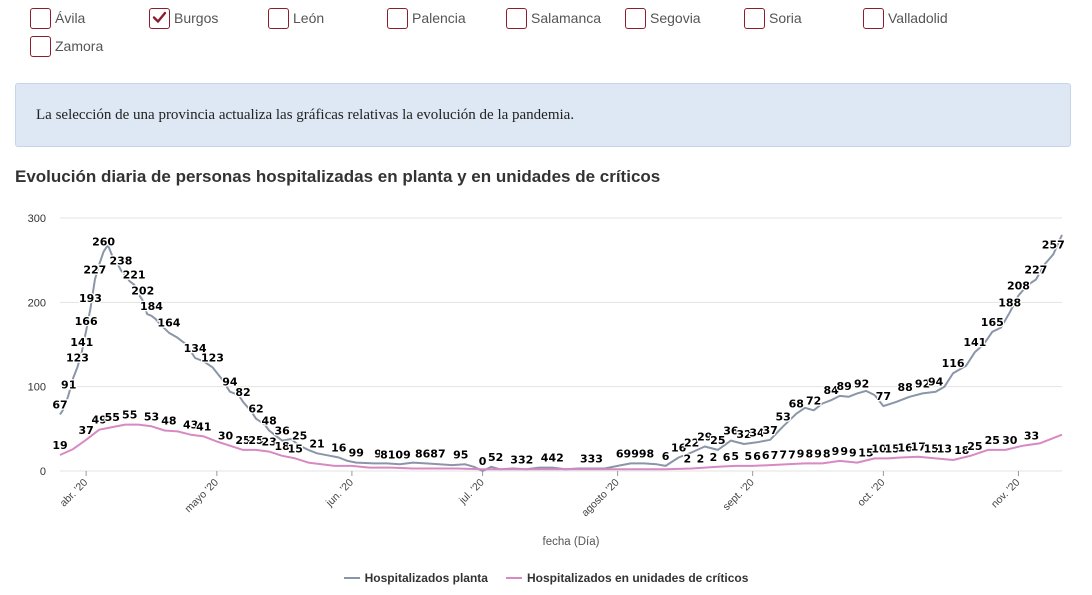 Image resolution: width=1092 pixels, height=595 pixels. I want to click on data-label: 442, so click(552, 458).